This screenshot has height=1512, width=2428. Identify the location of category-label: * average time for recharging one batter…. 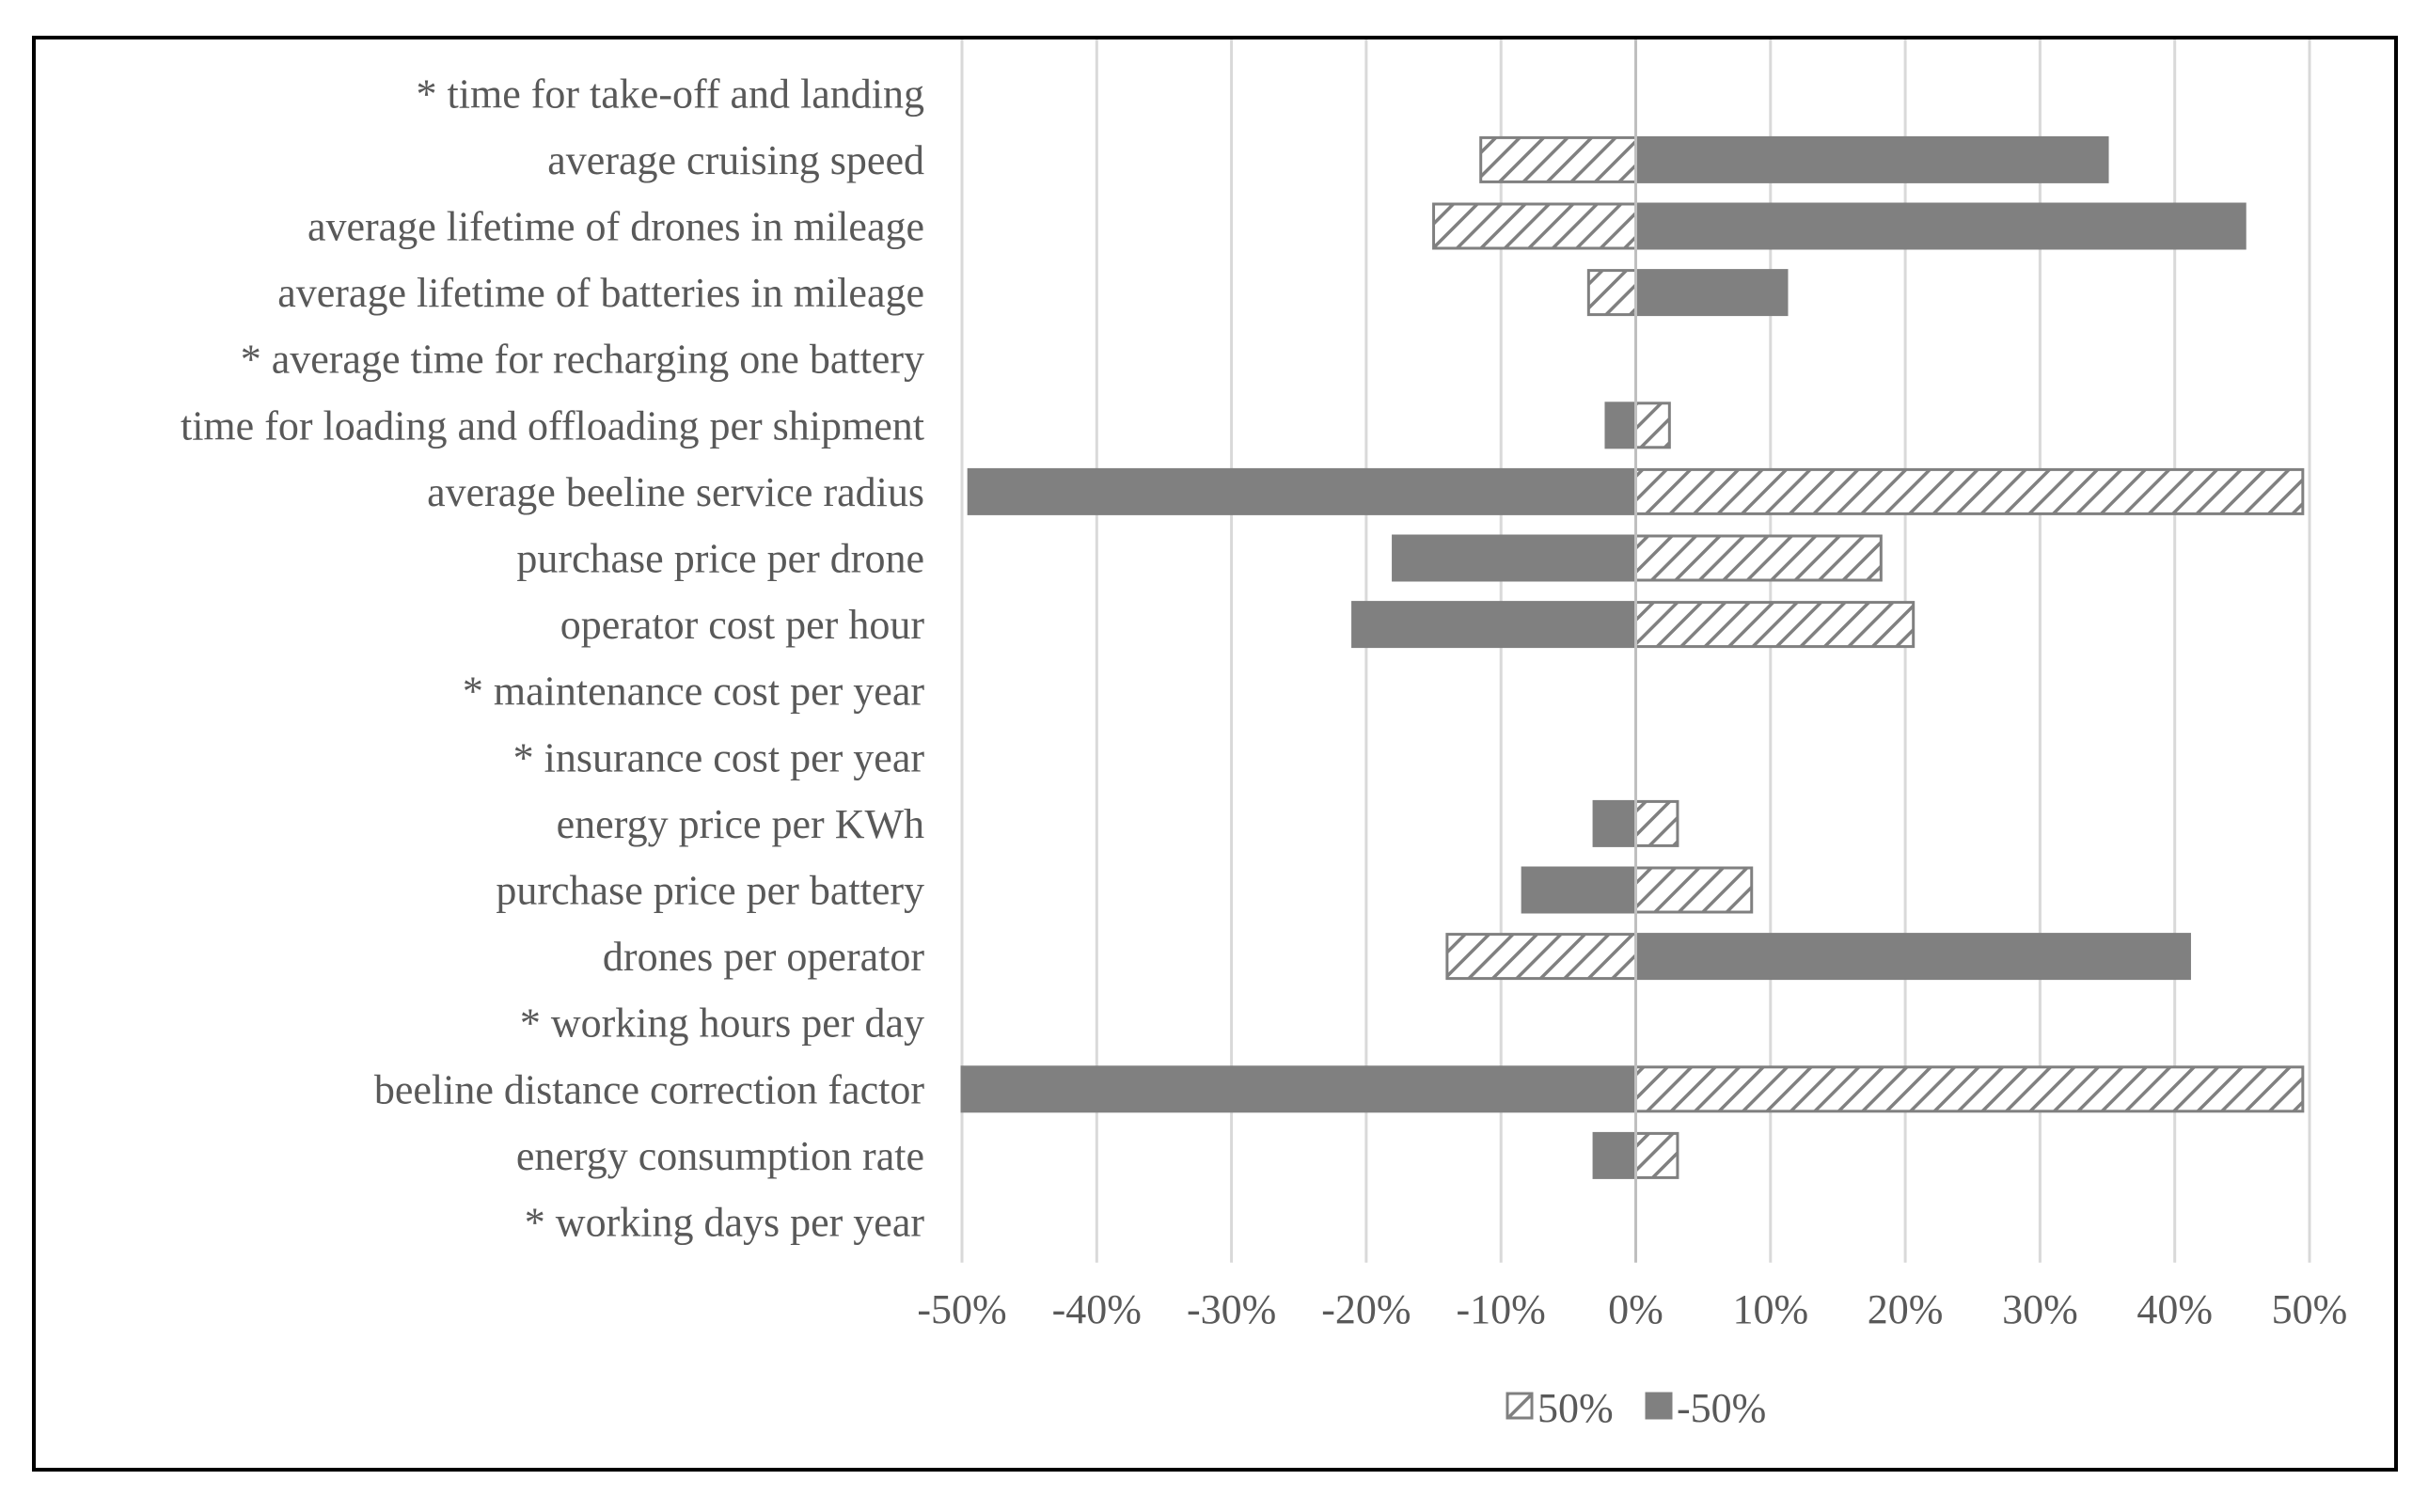
(582, 360).